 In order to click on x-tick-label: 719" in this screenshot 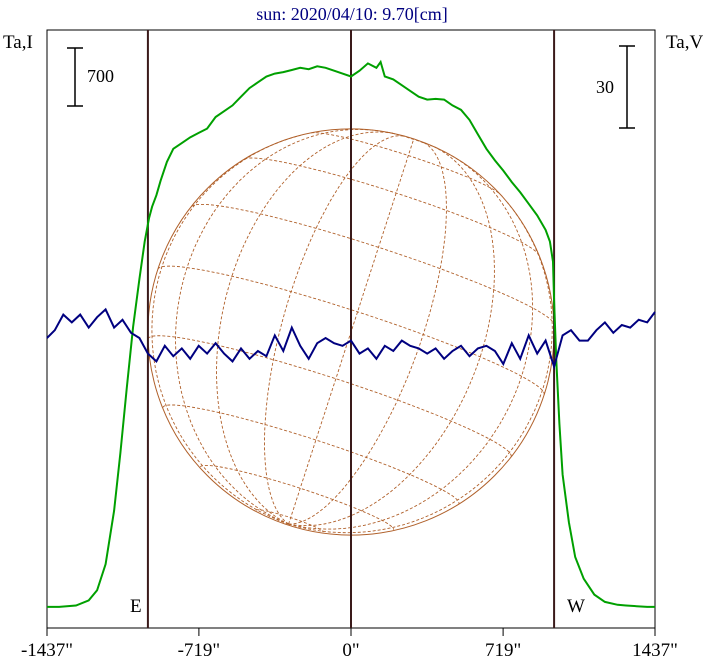, I will do `click(503, 650)`.